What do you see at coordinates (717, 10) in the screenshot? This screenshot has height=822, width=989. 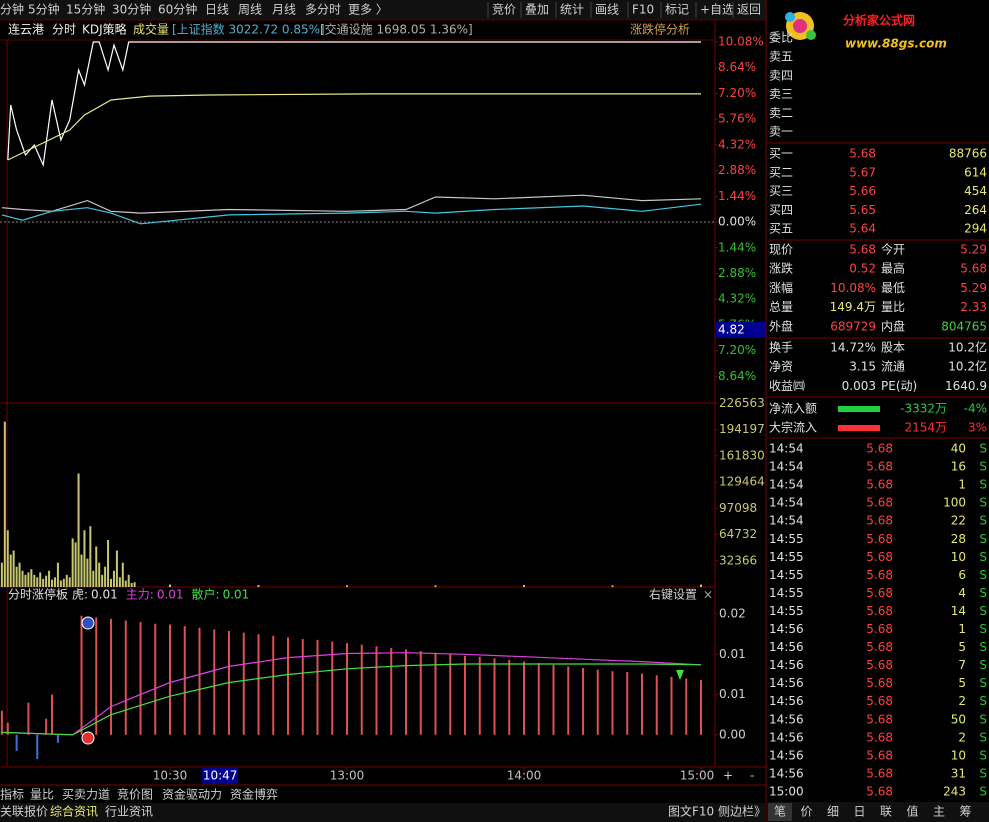 I see `action-button: +自选` at bounding box center [717, 10].